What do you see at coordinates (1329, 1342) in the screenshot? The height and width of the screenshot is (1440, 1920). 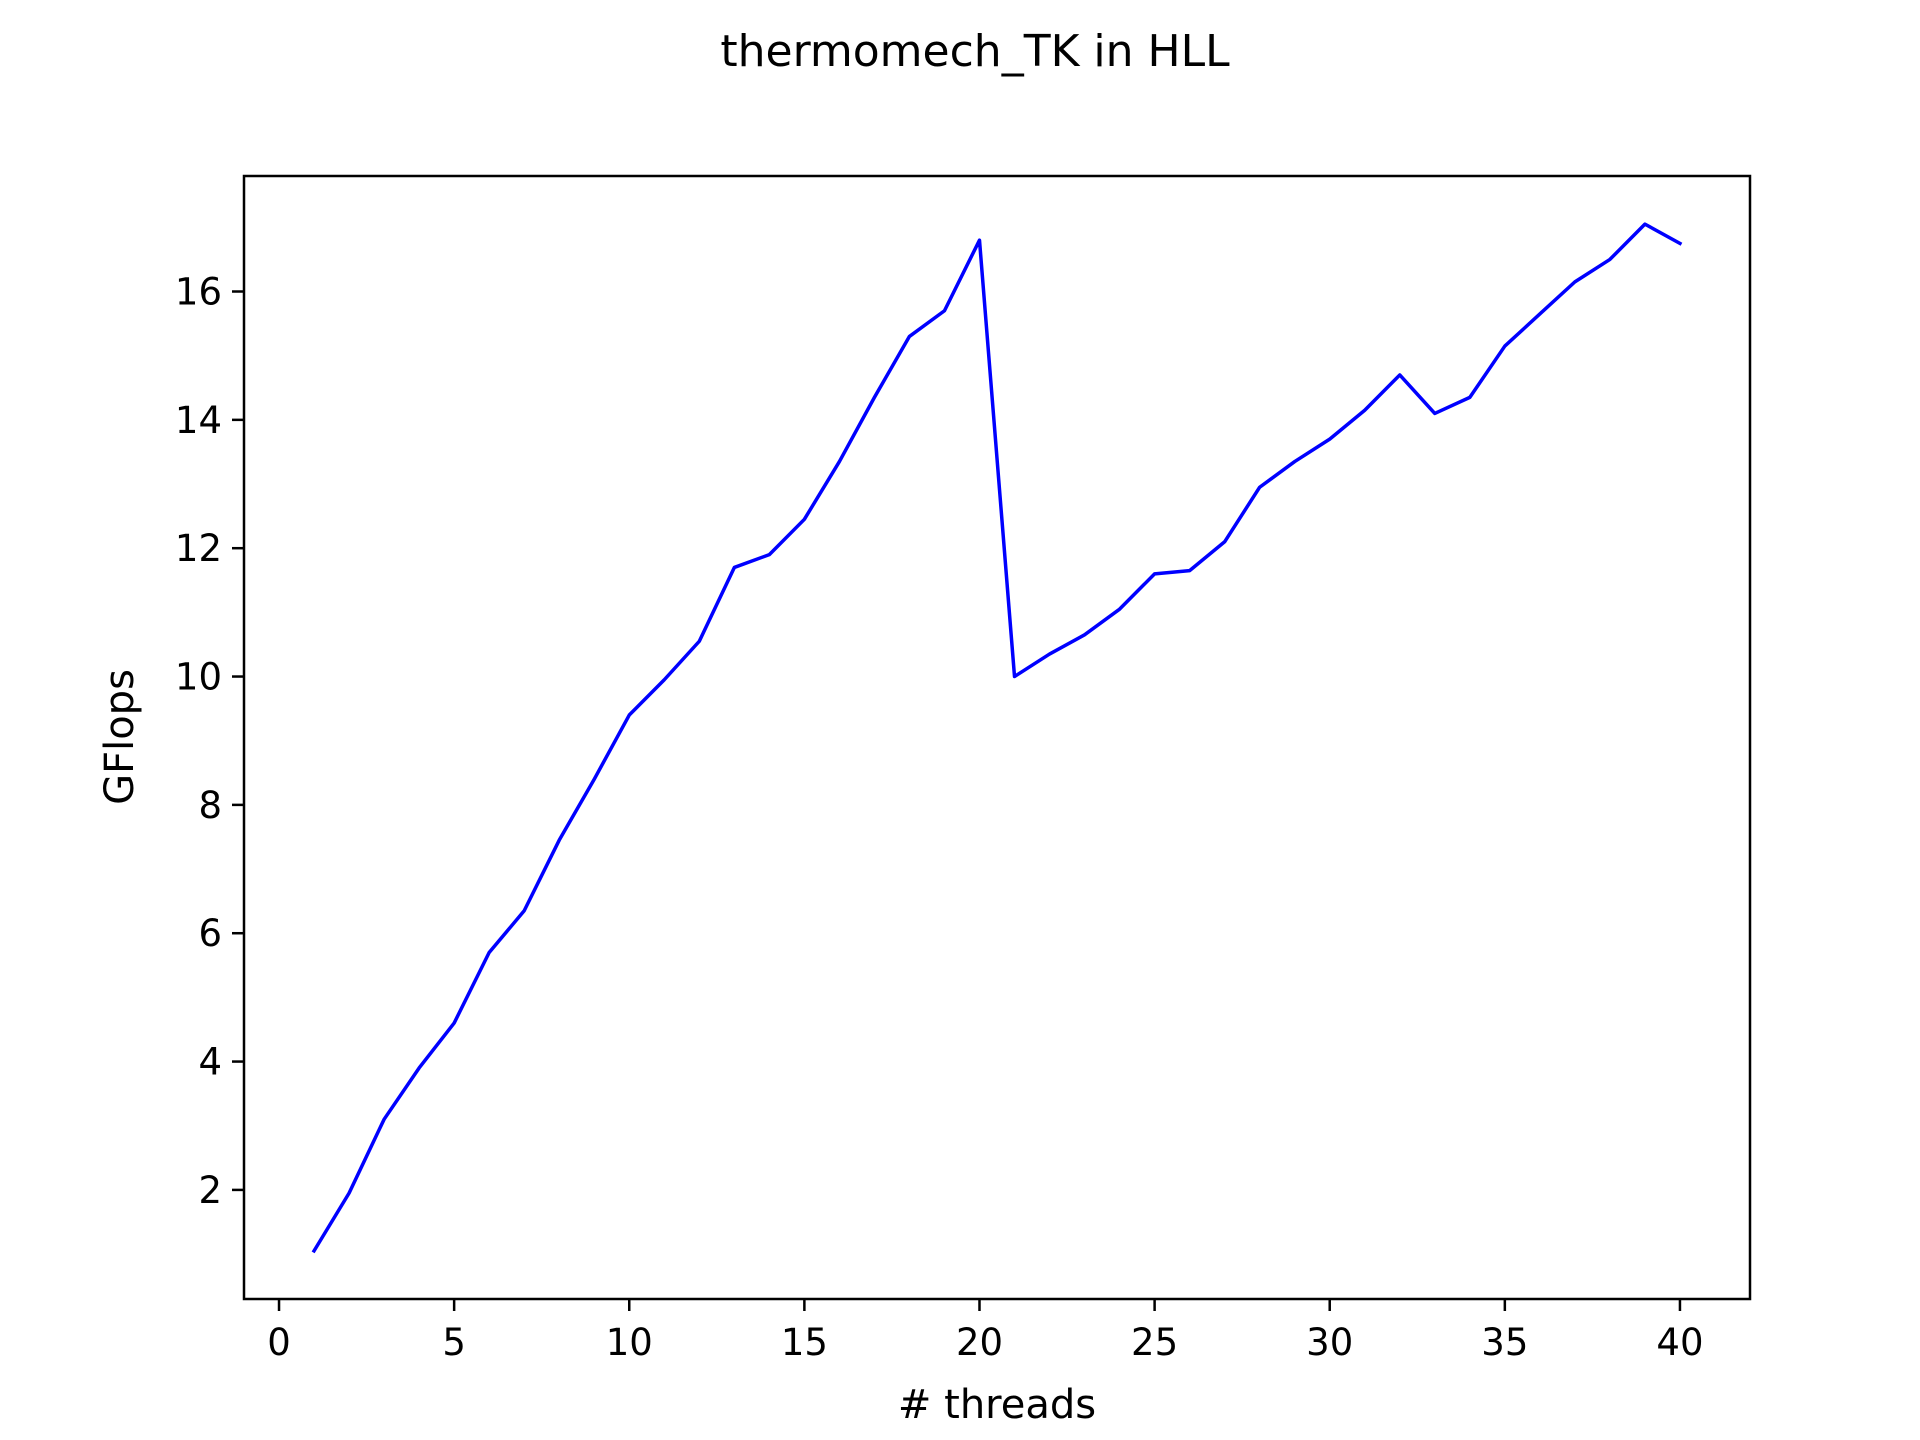 I see `x-tick-label: 30` at bounding box center [1329, 1342].